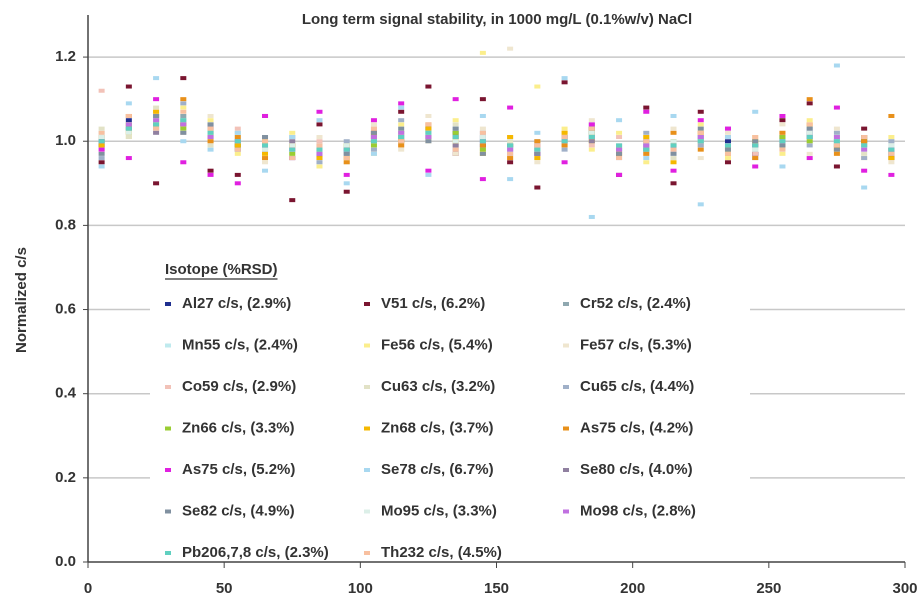 The width and height of the screenshot is (923, 601). I want to click on legend-label: As75 c/s, (4.2%), so click(636, 427).